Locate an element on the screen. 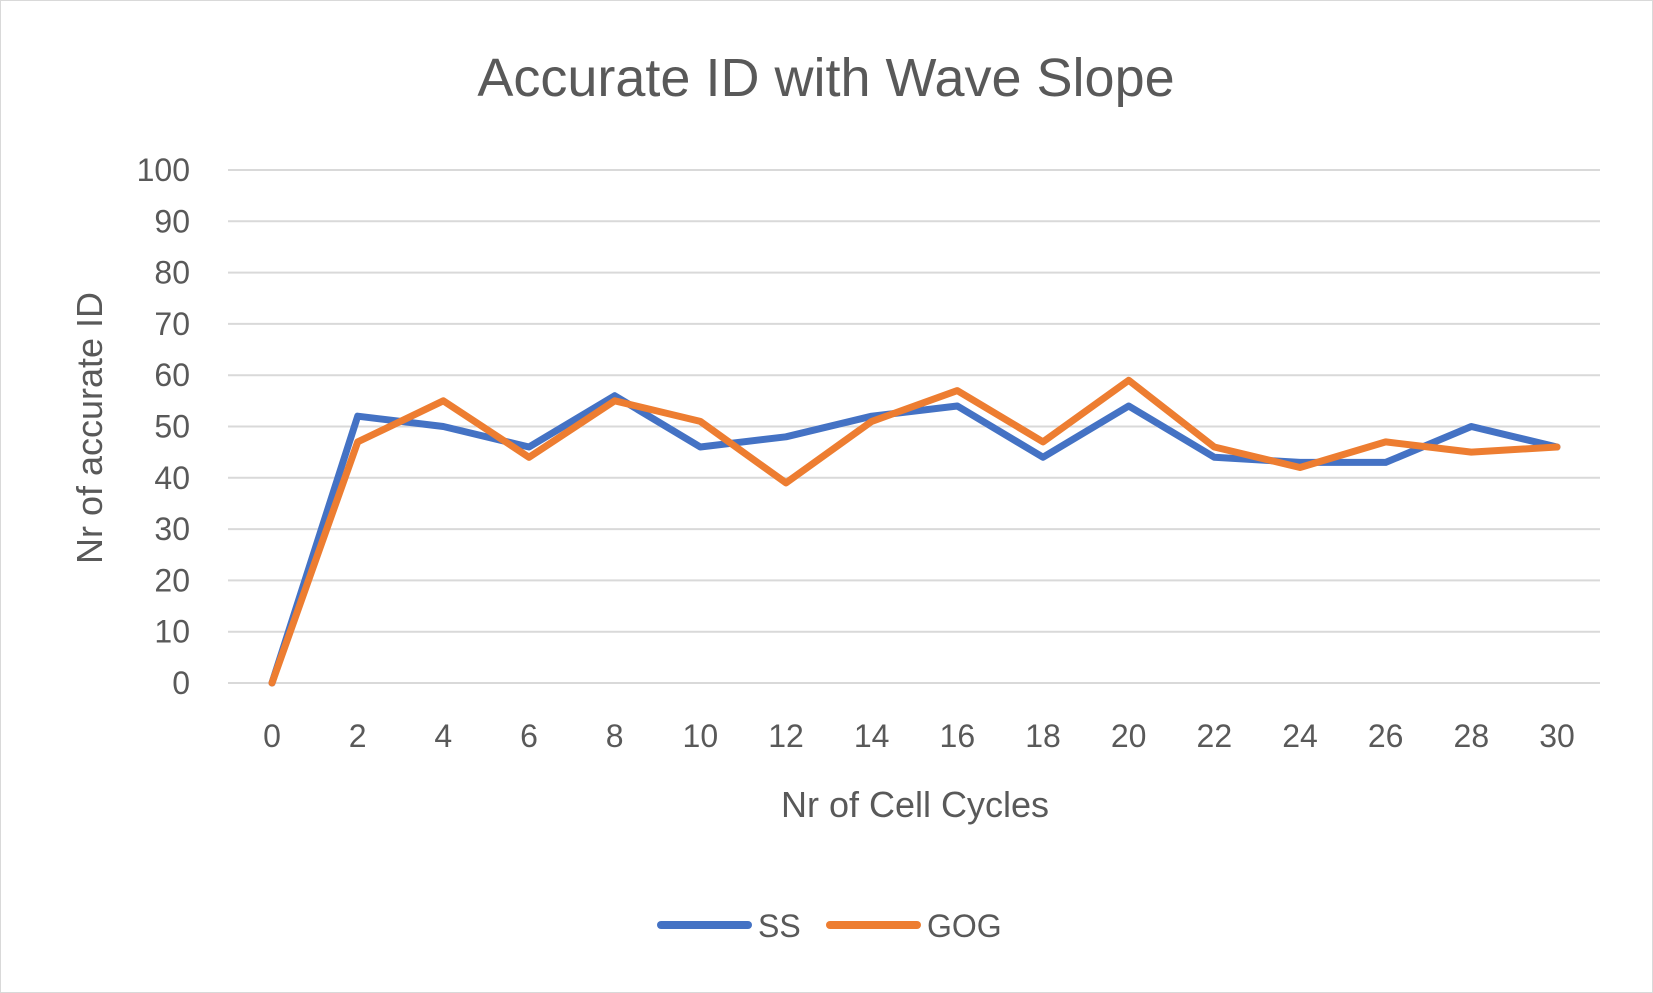 Image resolution: width=1653 pixels, height=993 pixels. y-tick-label: 0 is located at coordinates (181, 683).